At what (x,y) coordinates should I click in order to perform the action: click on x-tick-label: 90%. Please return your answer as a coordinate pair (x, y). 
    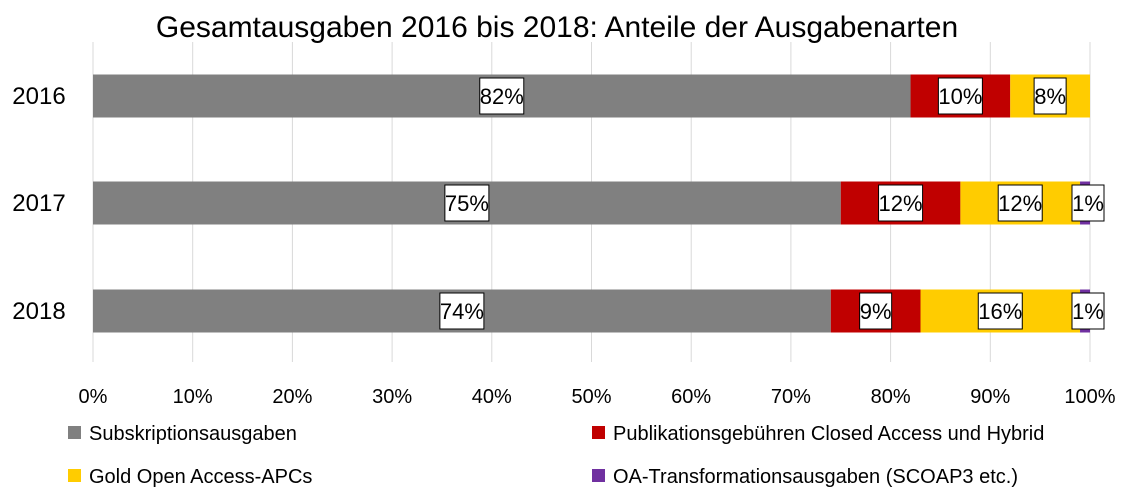
    Looking at the image, I should click on (990, 397).